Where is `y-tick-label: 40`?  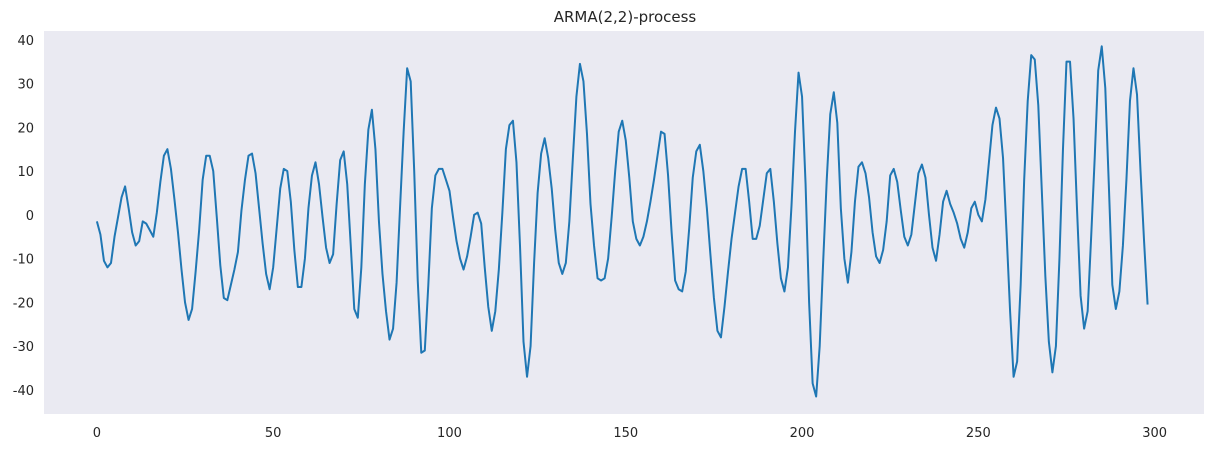
y-tick-label: 40 is located at coordinates (25, 41).